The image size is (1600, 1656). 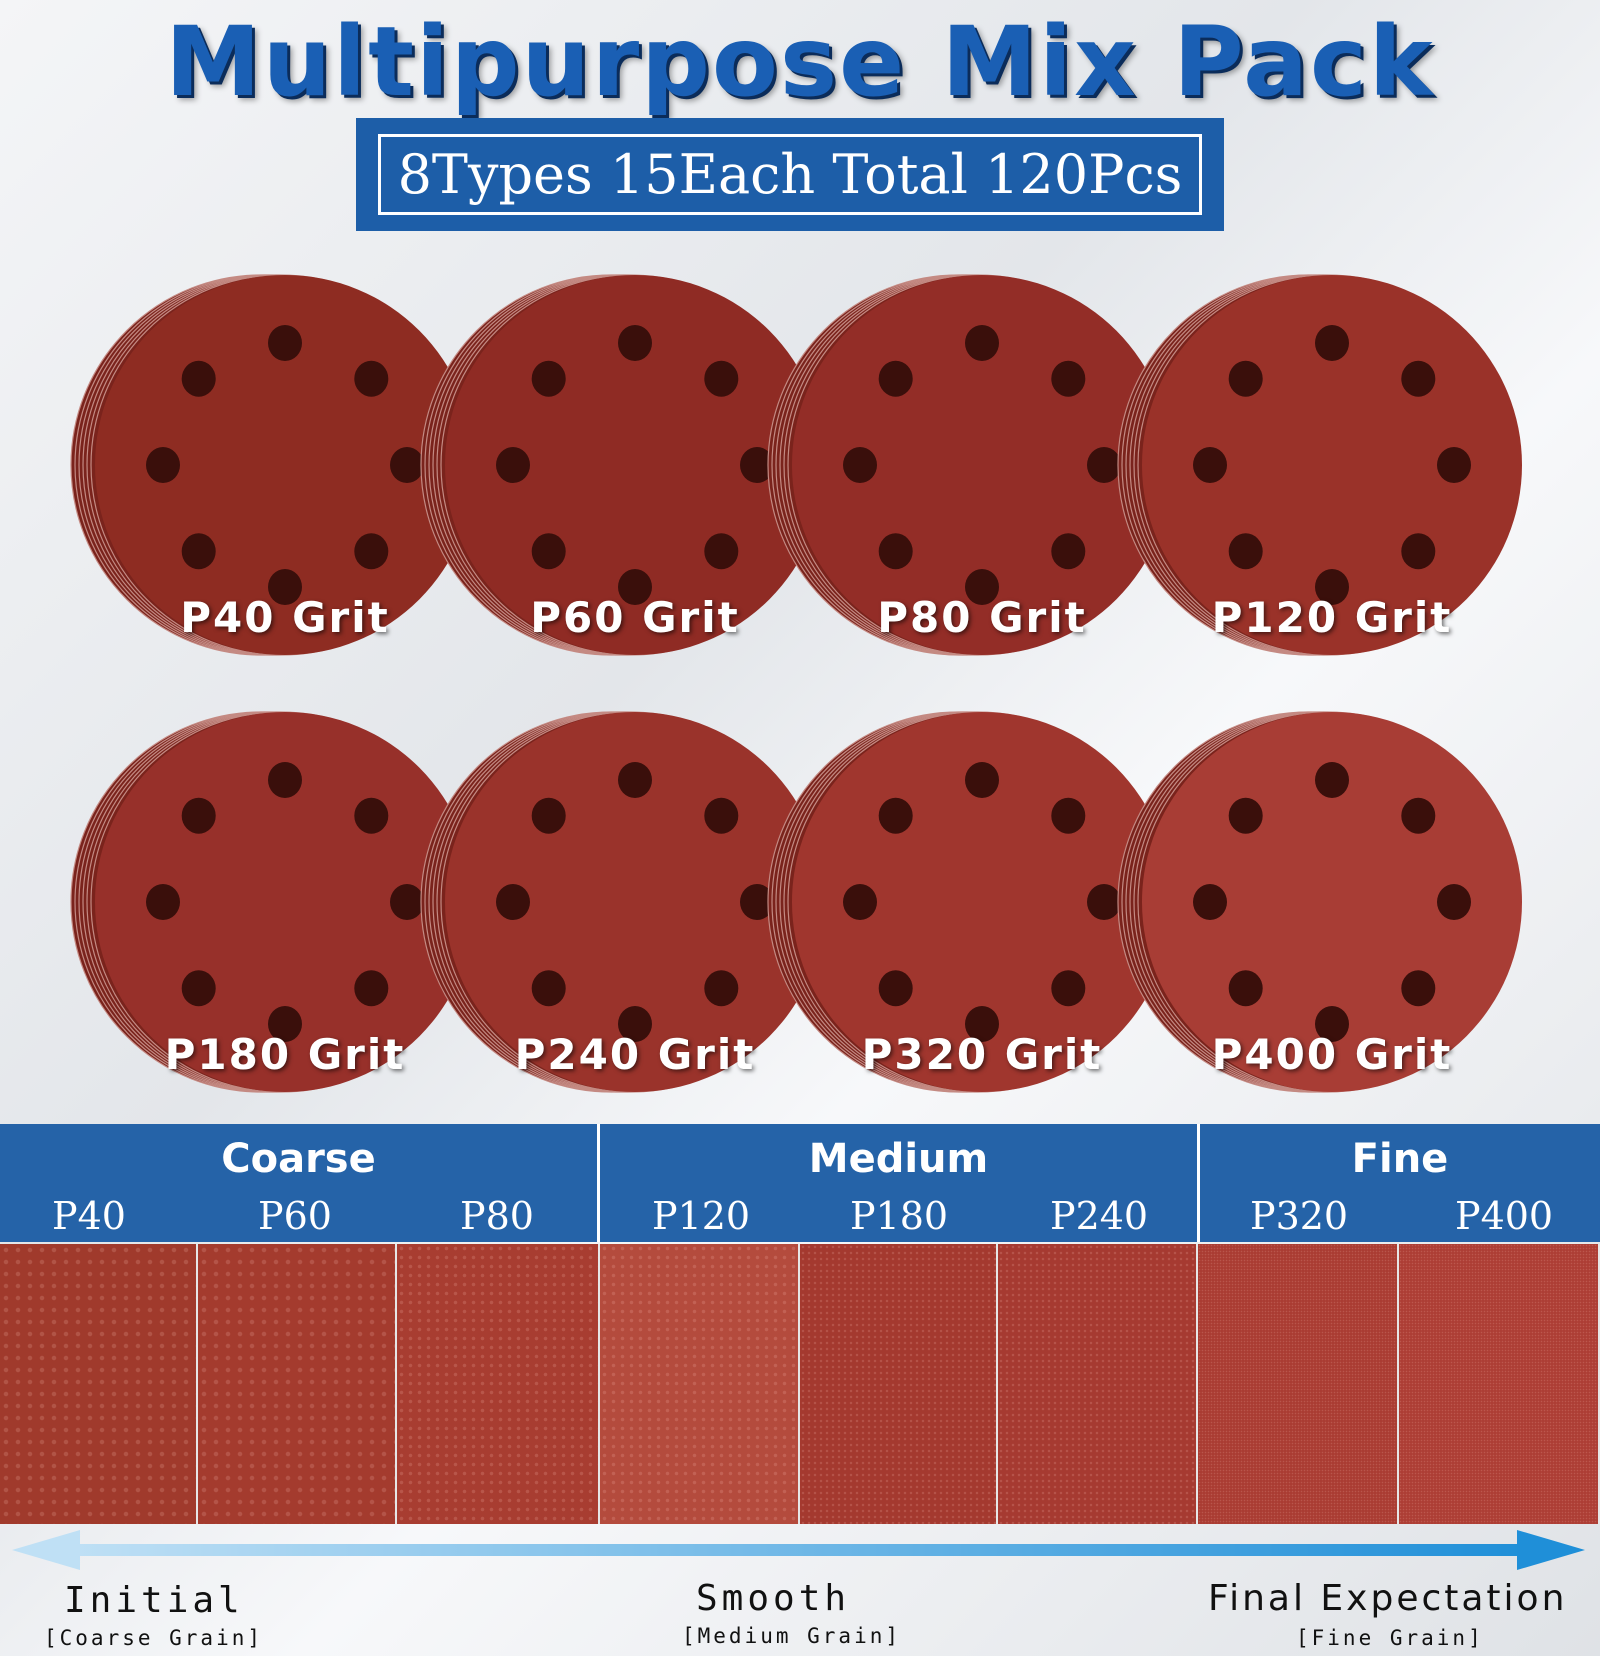 What do you see at coordinates (1400, 1159) in the screenshot?
I see `grade-name: Fine` at bounding box center [1400, 1159].